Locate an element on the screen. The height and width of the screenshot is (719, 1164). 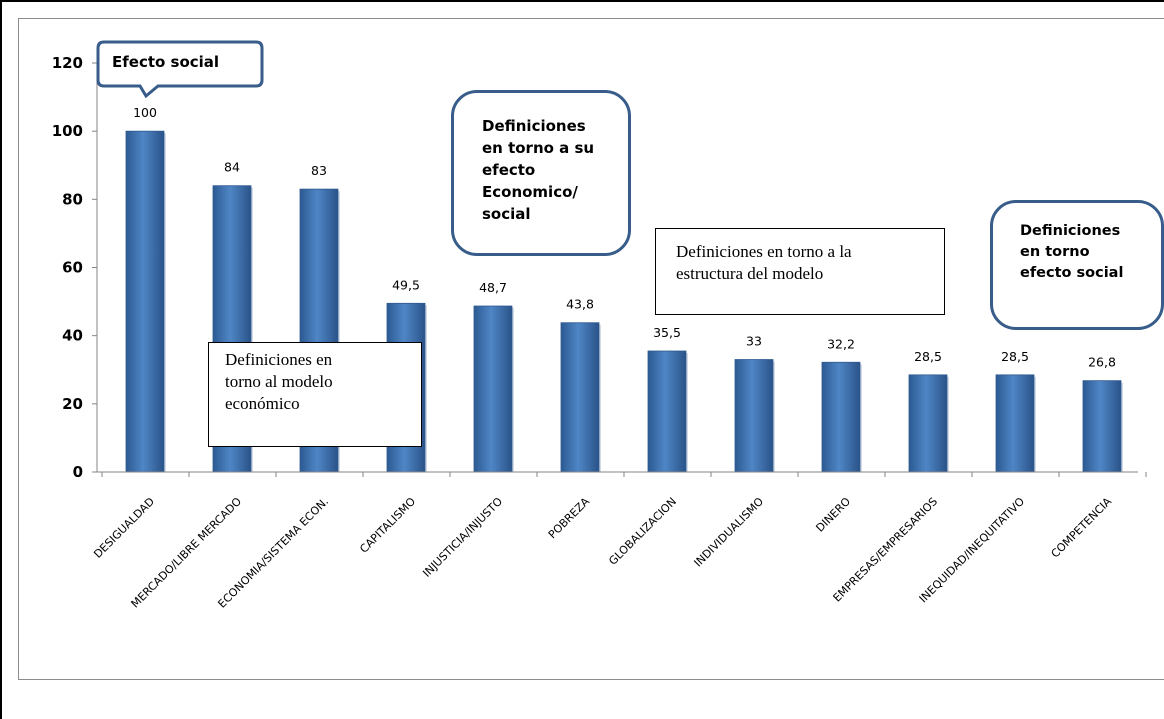
x-tick-label: DESIGUALDAD is located at coordinates (124, 528).